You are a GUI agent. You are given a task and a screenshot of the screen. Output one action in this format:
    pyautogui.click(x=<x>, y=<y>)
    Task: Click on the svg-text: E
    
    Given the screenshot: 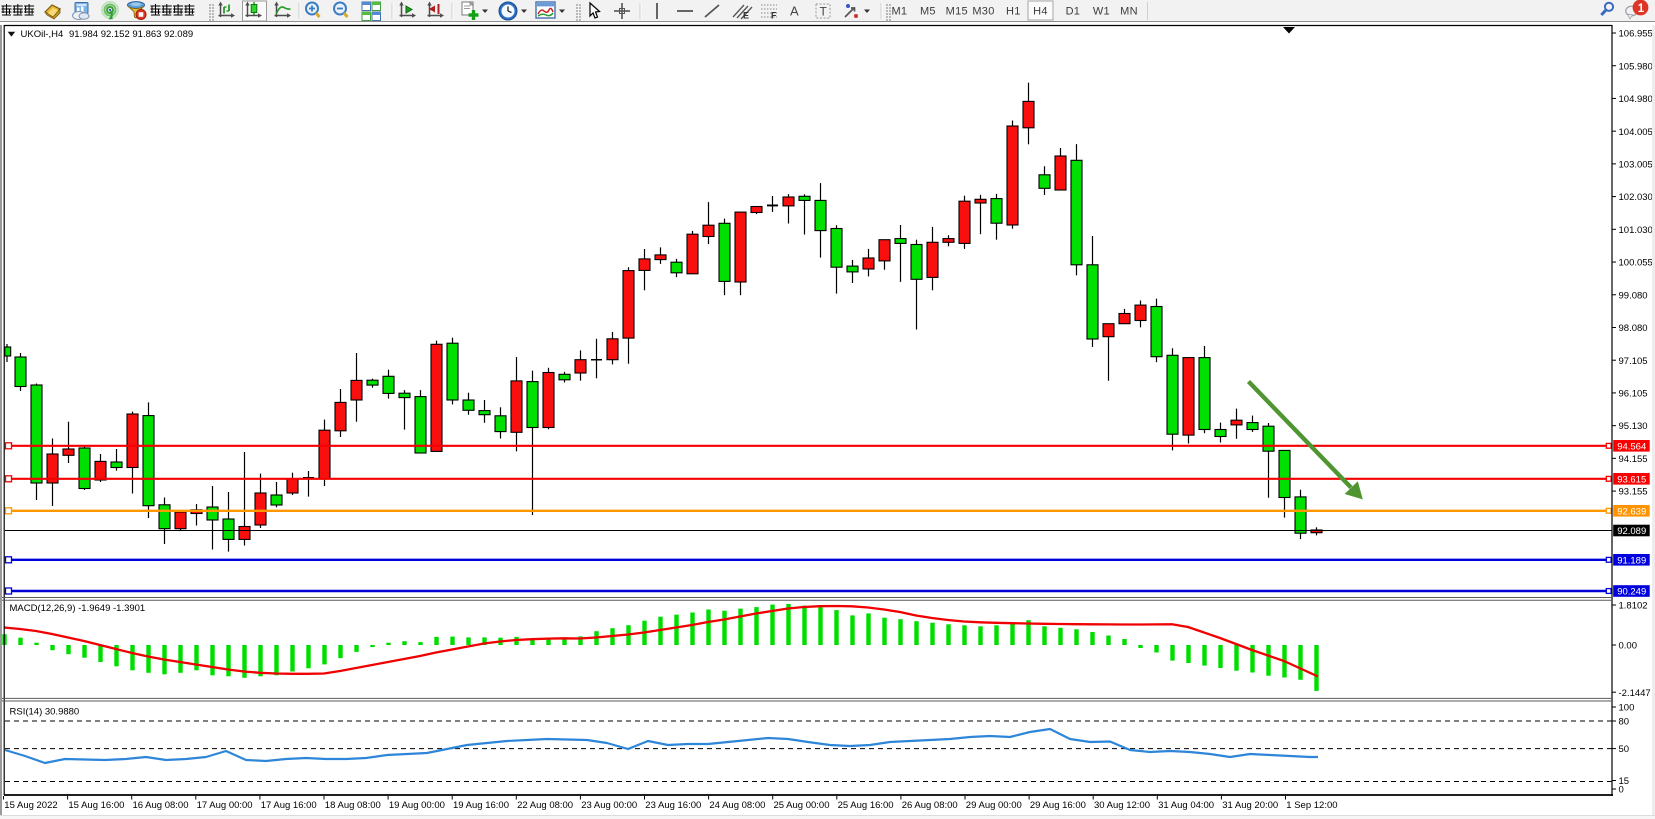 What is the action you would take?
    pyautogui.click(x=746, y=16)
    